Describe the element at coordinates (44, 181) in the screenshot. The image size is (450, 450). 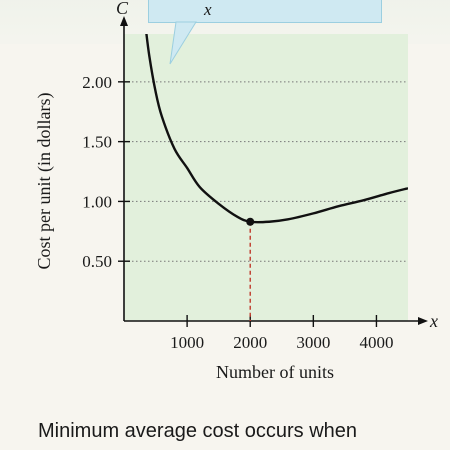
I see `y-axis-label: Cost per unit (in dollars)` at that location.